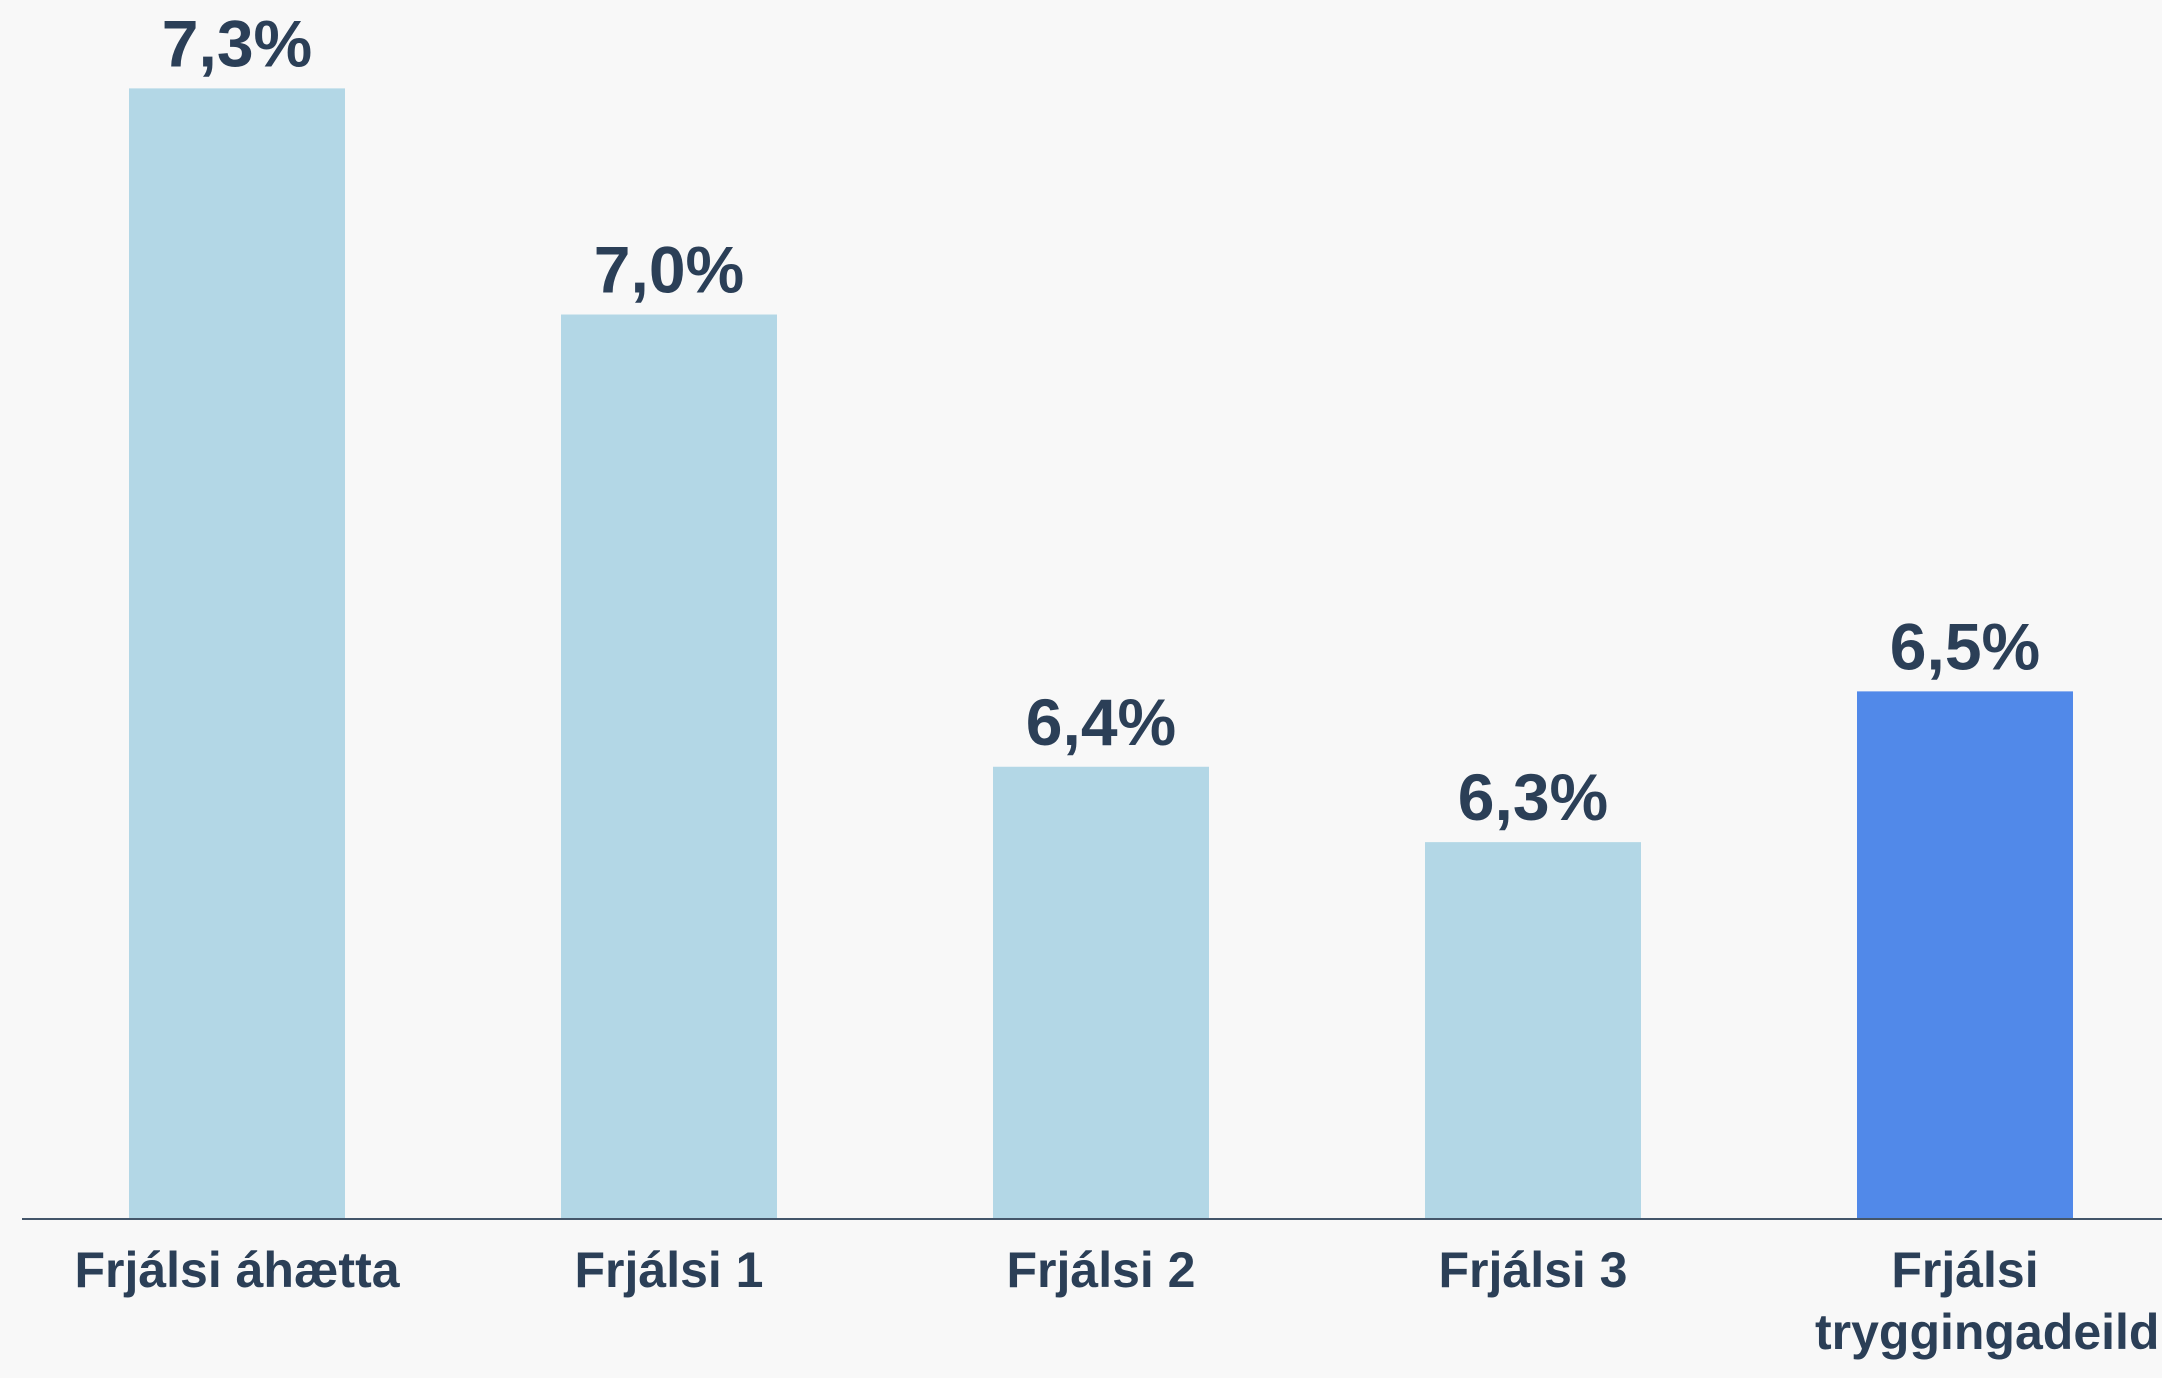 The width and height of the screenshot is (2162, 1378). I want to click on value-label: 6,4%, so click(1101, 722).